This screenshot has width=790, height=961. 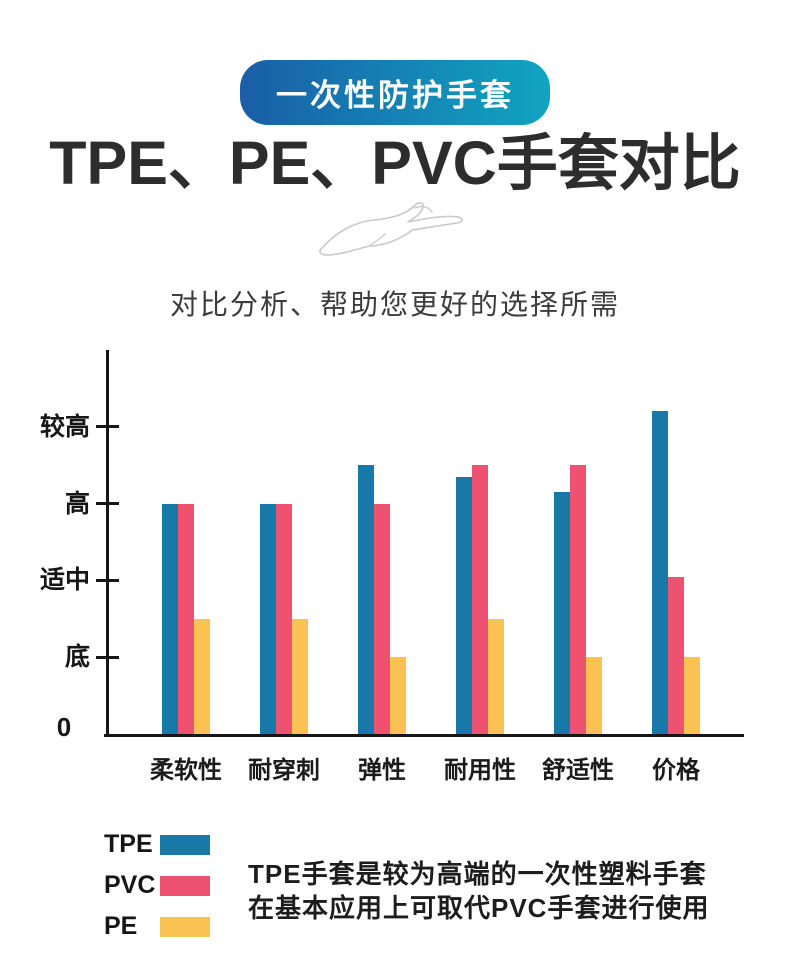 I want to click on x-category-label: 柔软性, so click(x=186, y=770).